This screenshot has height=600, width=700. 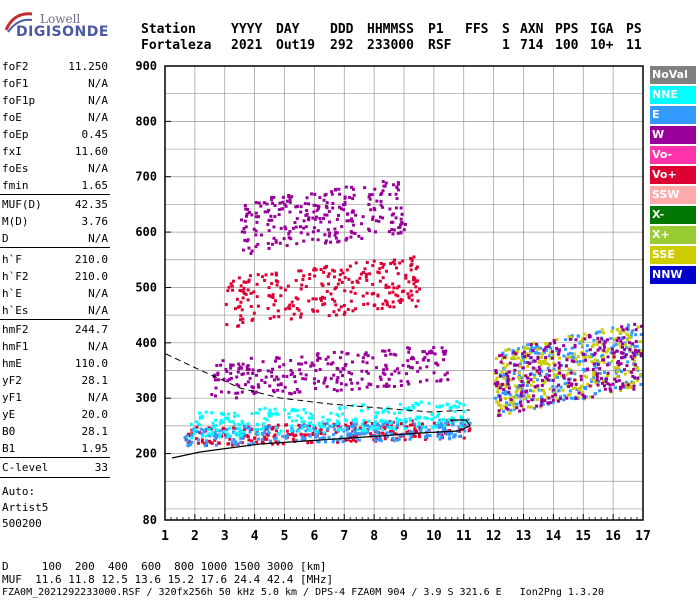 What do you see at coordinates (91, 276) in the screenshot?
I see `param-value: 210.0` at bounding box center [91, 276].